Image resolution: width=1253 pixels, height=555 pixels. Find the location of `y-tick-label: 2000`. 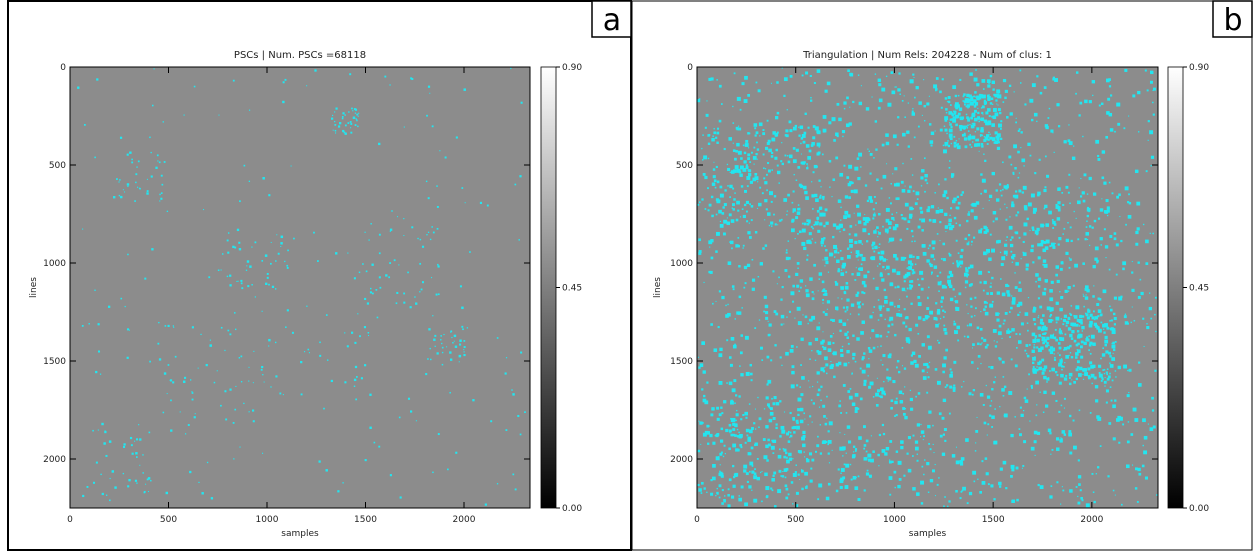

y-tick-label: 2000 is located at coordinates (54, 460).